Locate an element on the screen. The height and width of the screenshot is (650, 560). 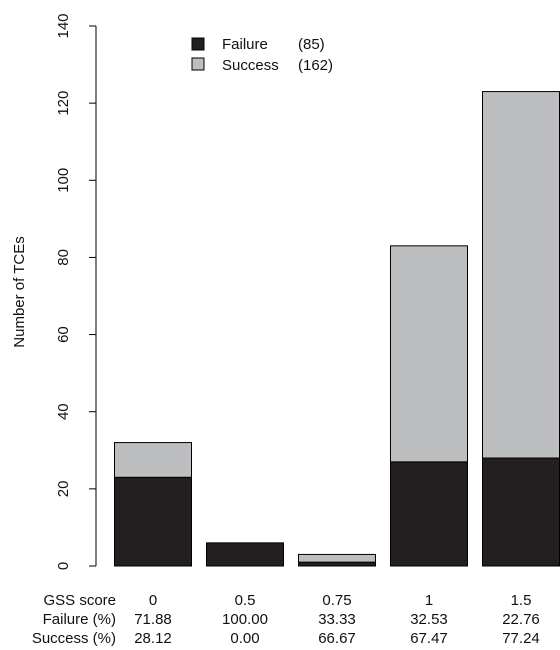
y-tick-label: 120 is located at coordinates (63, 103).